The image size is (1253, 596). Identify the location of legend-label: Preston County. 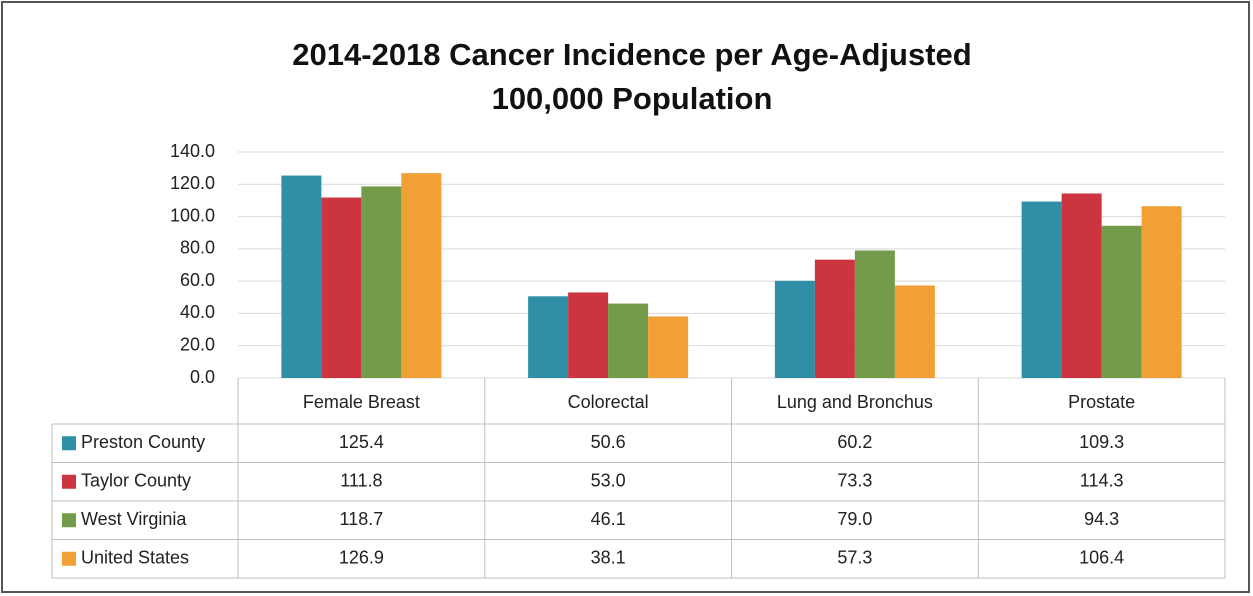
(143, 442).